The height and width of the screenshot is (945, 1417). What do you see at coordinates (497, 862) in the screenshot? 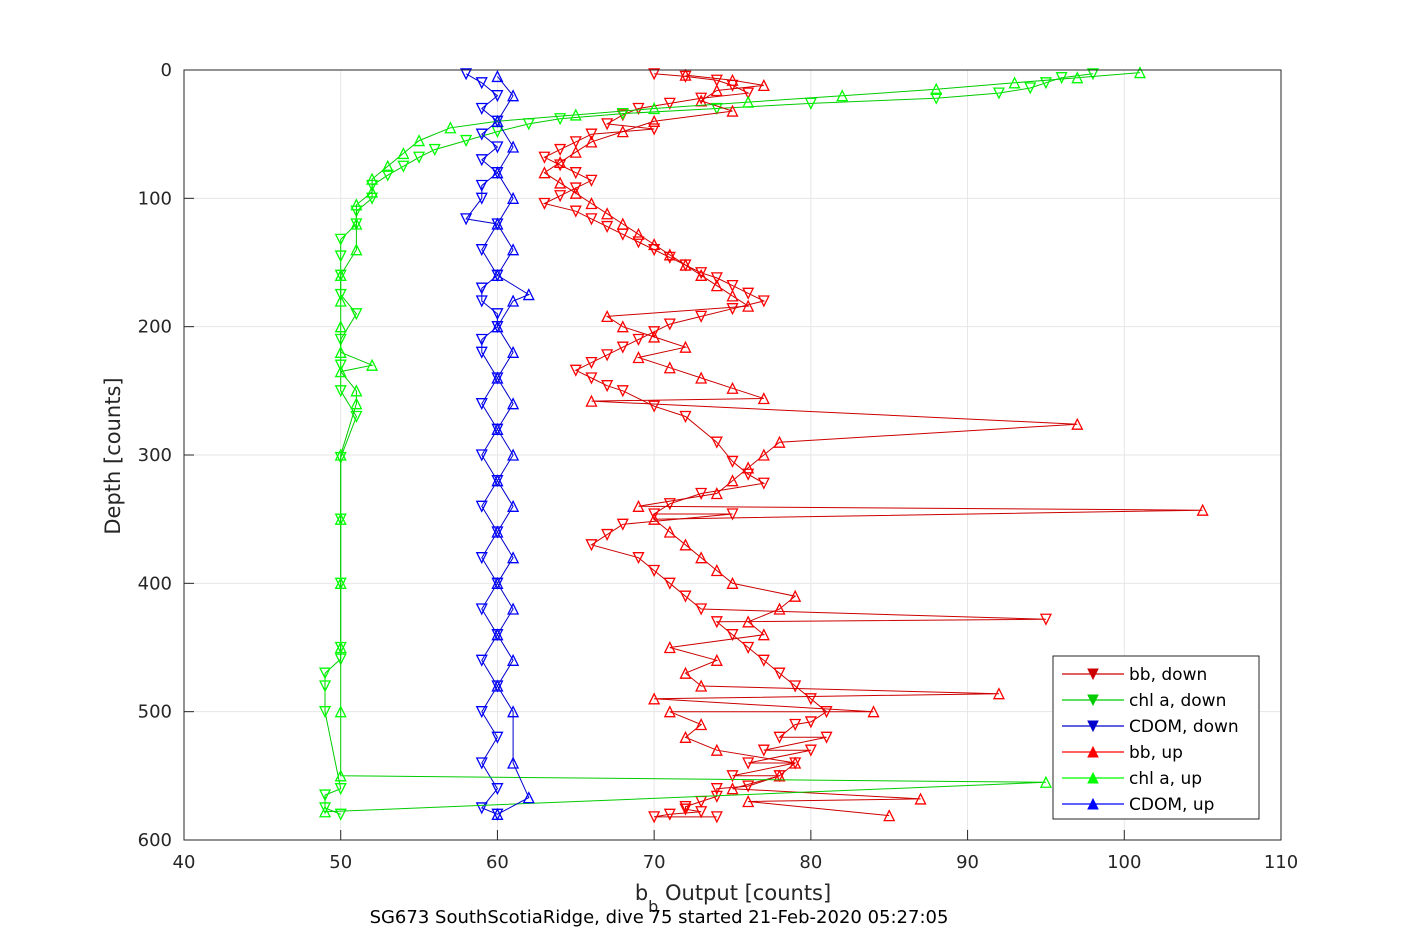
I see `x-tick-label: 60` at bounding box center [497, 862].